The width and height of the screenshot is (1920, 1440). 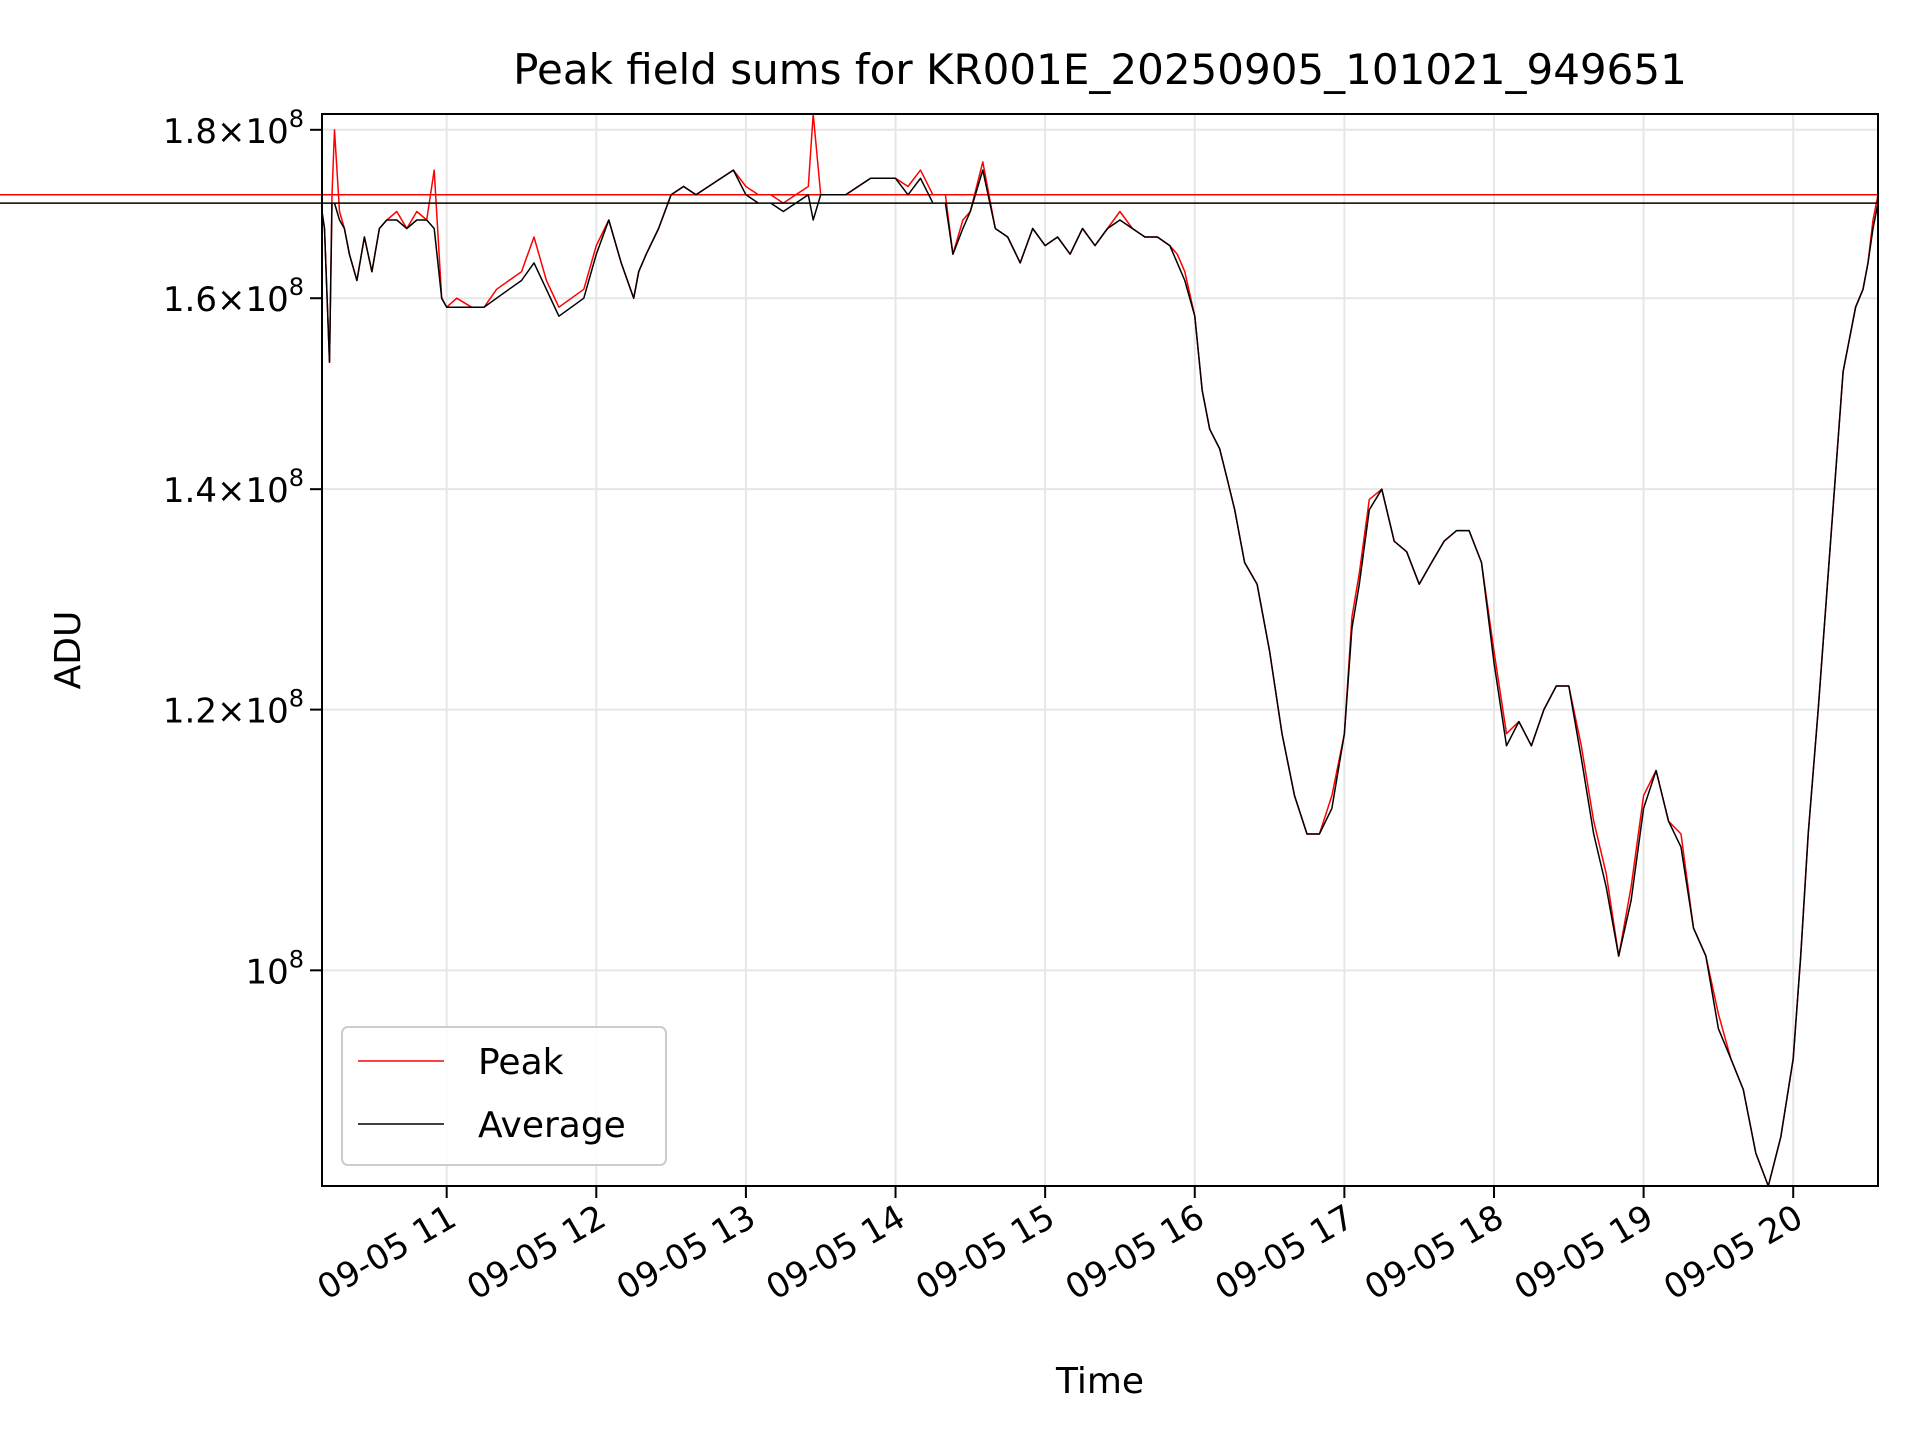 What do you see at coordinates (552, 1125) in the screenshot?
I see `legend-label-average: Average` at bounding box center [552, 1125].